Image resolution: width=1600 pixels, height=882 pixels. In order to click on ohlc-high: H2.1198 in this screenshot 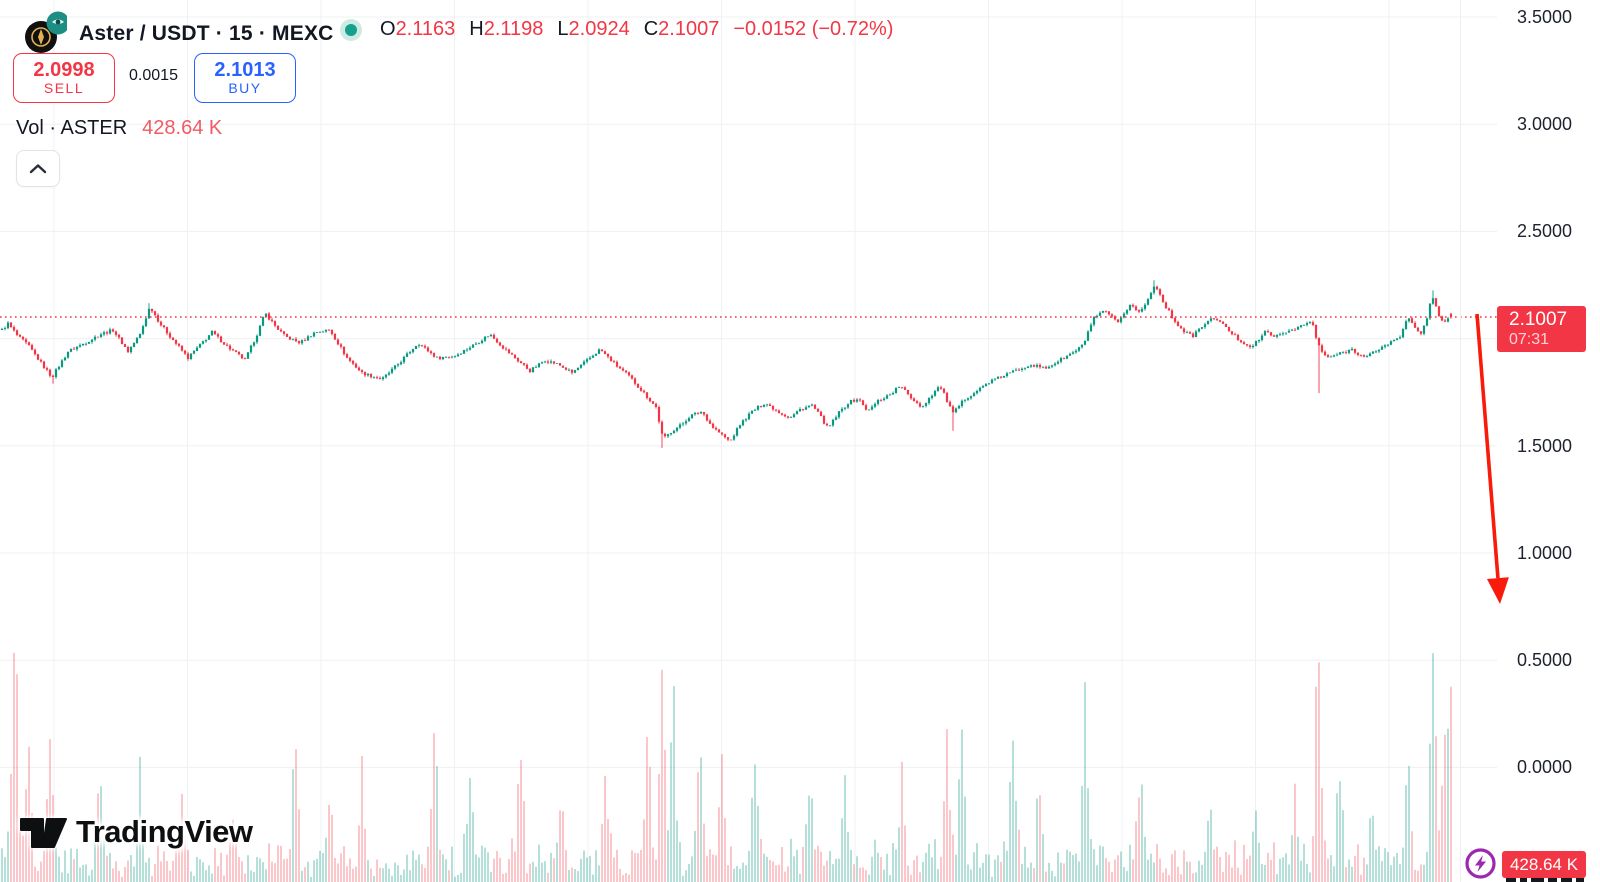, I will do `click(506, 29)`.